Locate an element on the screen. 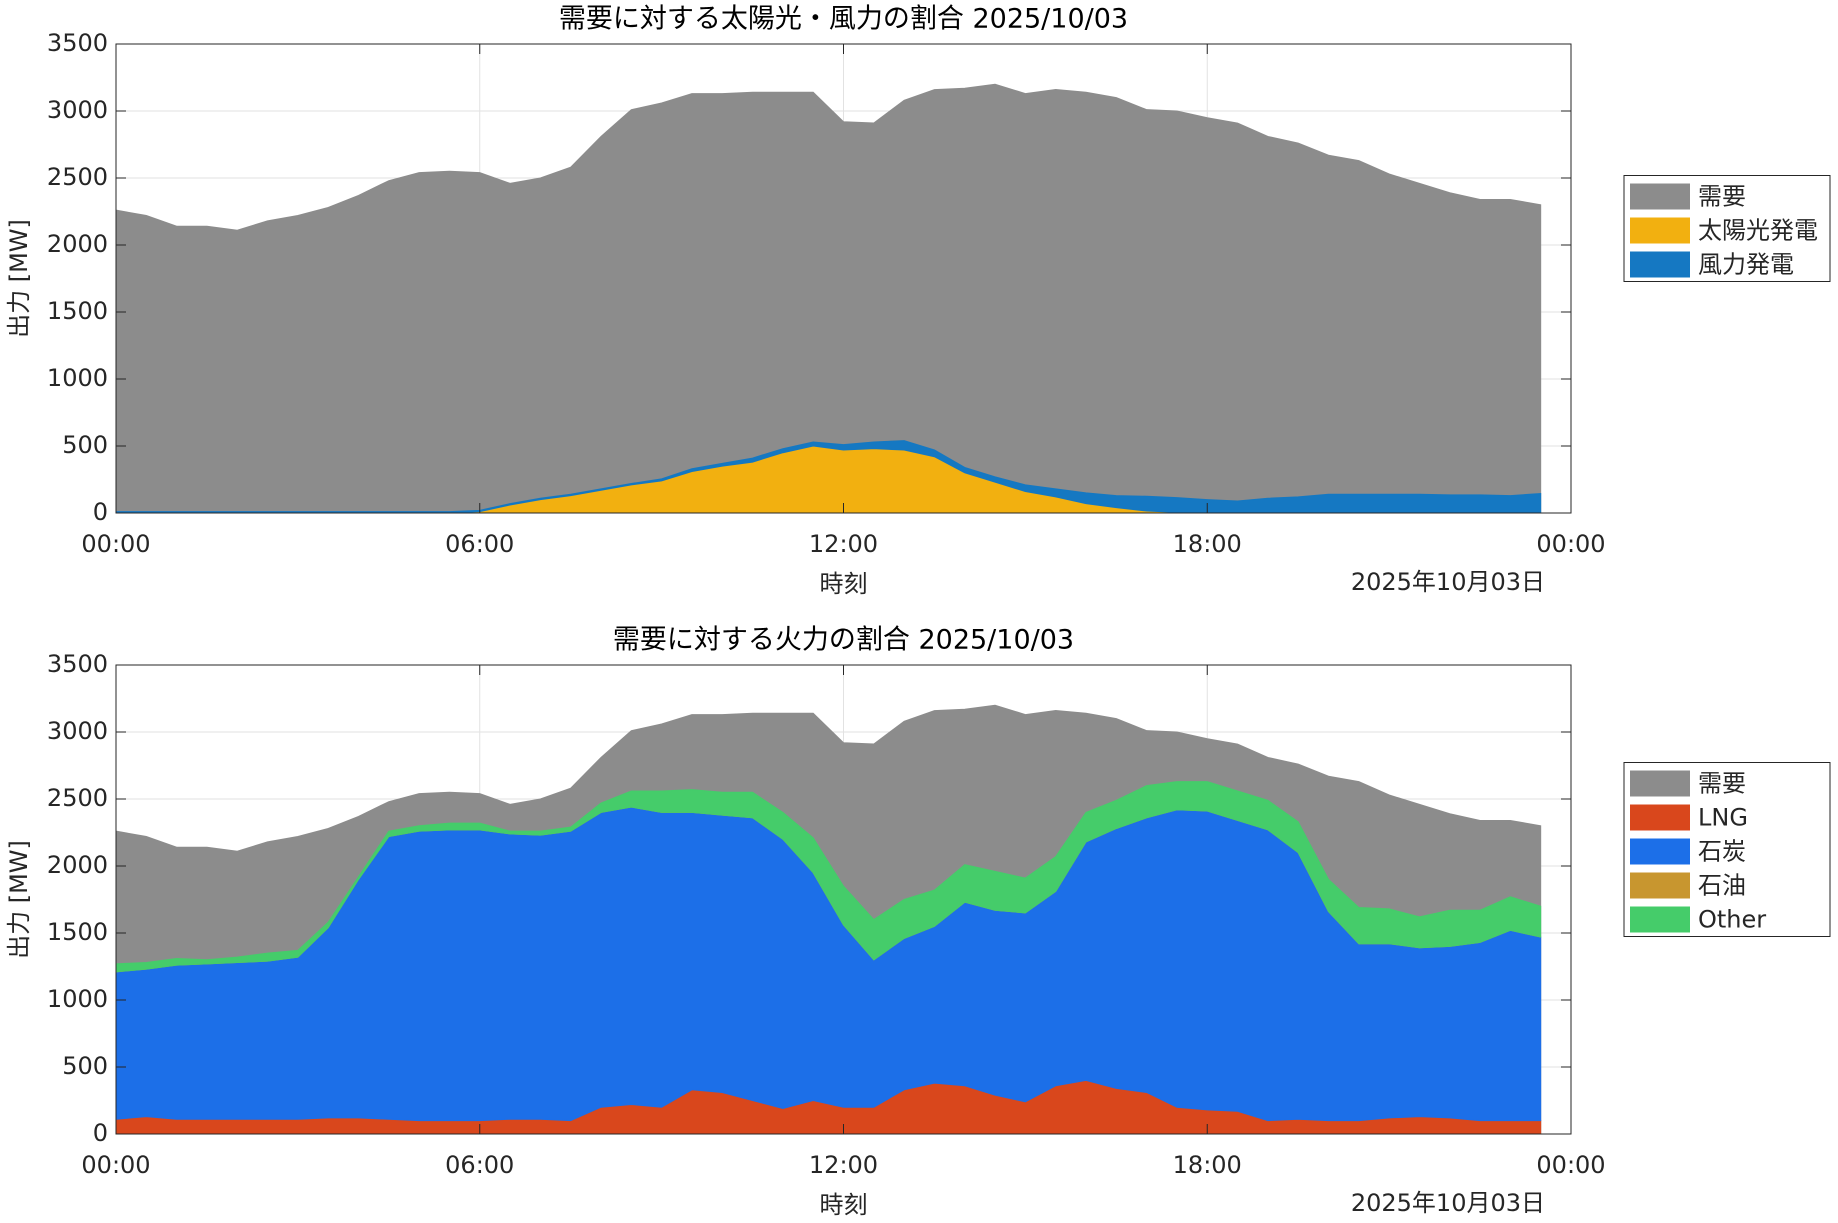 Image resolution: width=1838 pixels, height=1223 pixels. legend-label: 石炭 is located at coordinates (1722, 852).